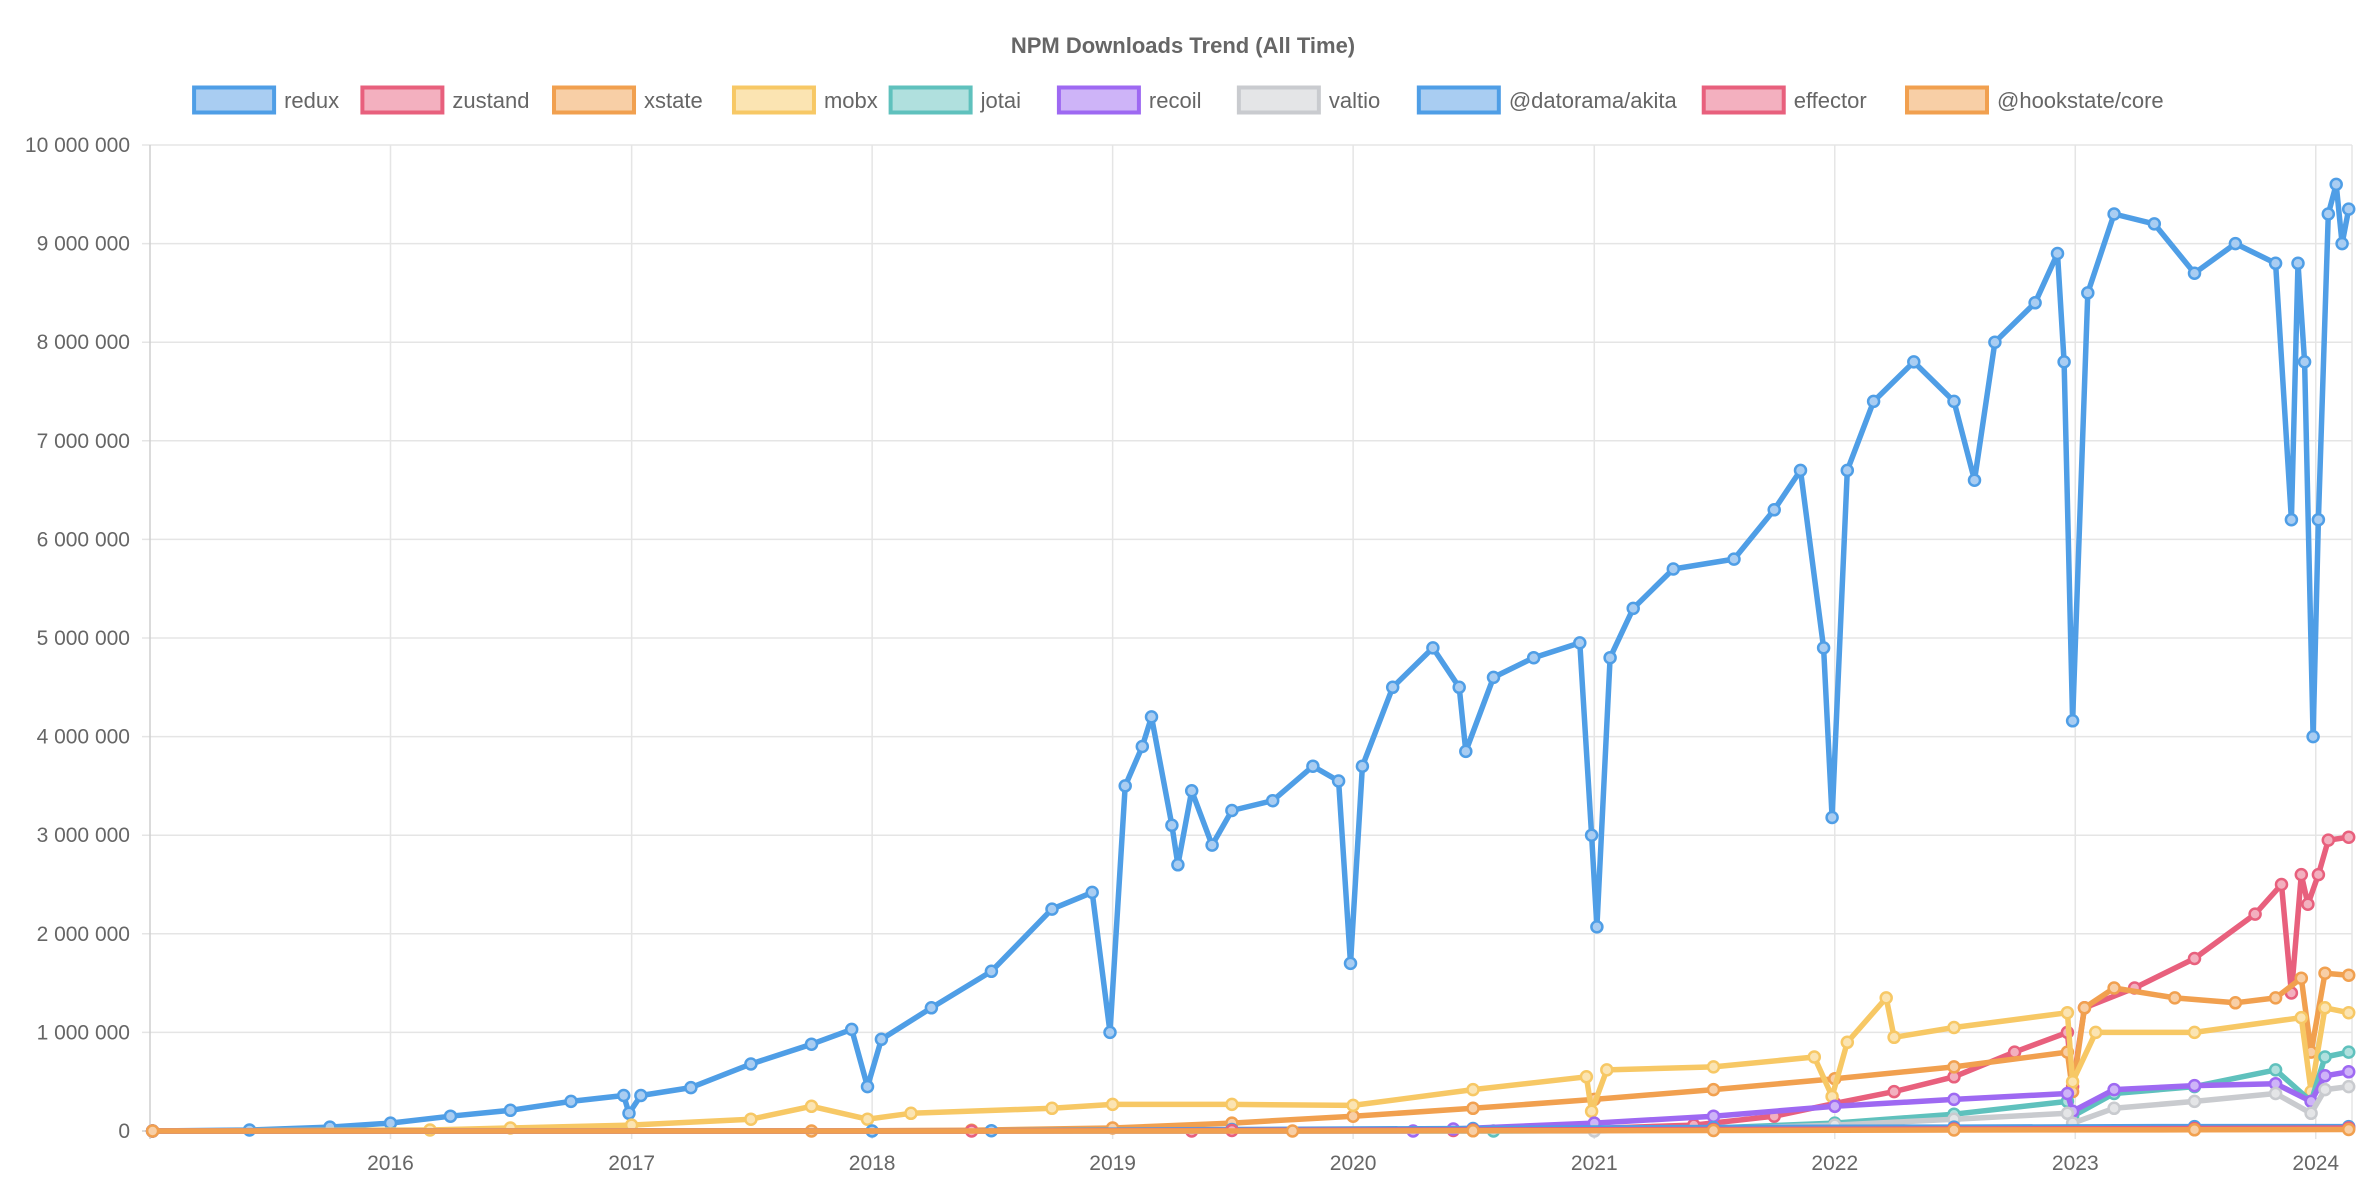 Image resolution: width=2366 pixels, height=1200 pixels. I want to click on legend-label: valtio, so click(1354, 100).